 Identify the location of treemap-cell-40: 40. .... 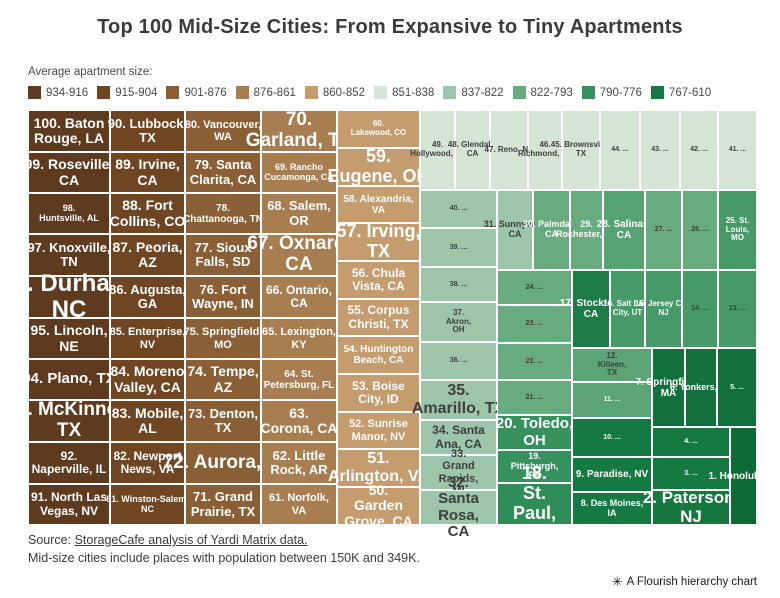
(458, 209).